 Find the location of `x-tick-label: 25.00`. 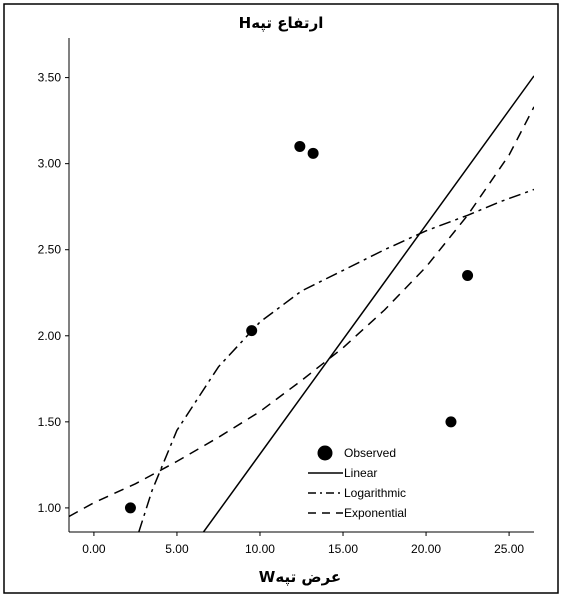

x-tick-label: 25.00 is located at coordinates (509, 549).